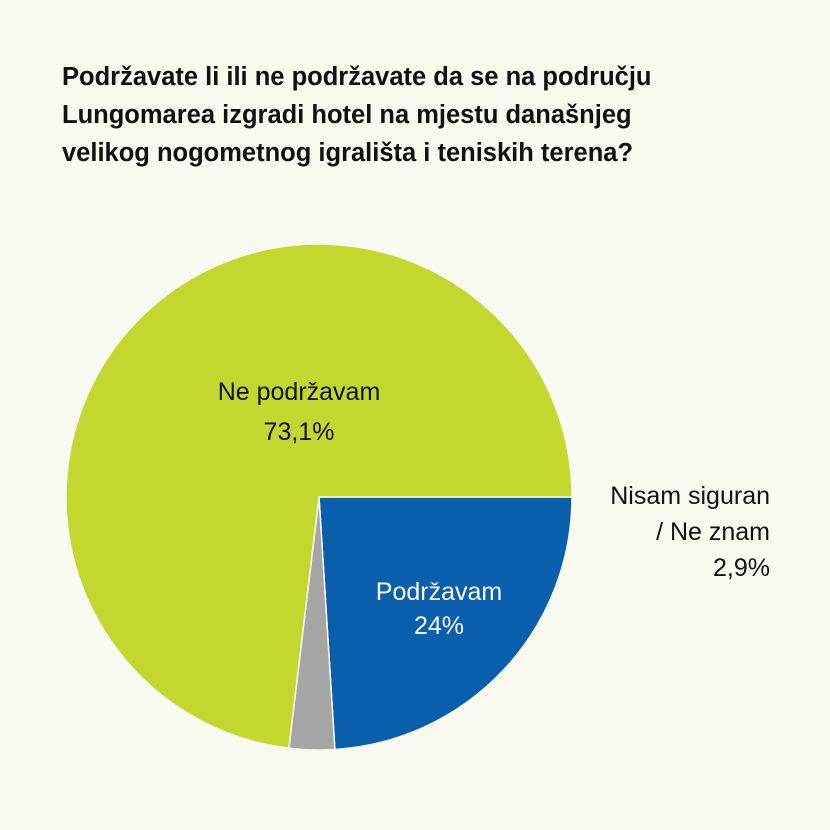 Image resolution: width=830 pixels, height=830 pixels. I want to click on slice-value-label: 73,1%, so click(299, 432).